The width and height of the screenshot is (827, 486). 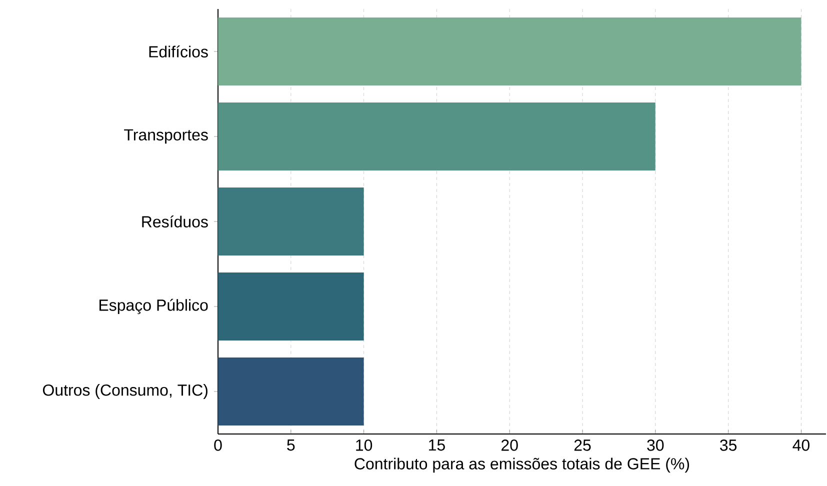 I want to click on x-axis-title: Contributo para as emissões totais de GEE (%), so click(x=522, y=465).